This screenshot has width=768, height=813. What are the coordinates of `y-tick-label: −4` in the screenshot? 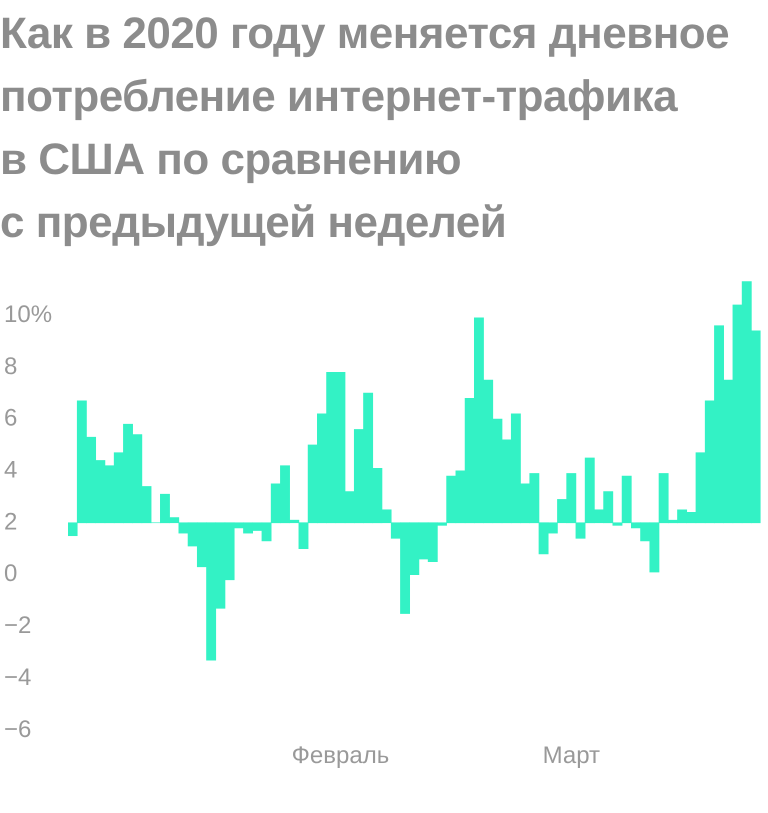 It's located at (18, 677).